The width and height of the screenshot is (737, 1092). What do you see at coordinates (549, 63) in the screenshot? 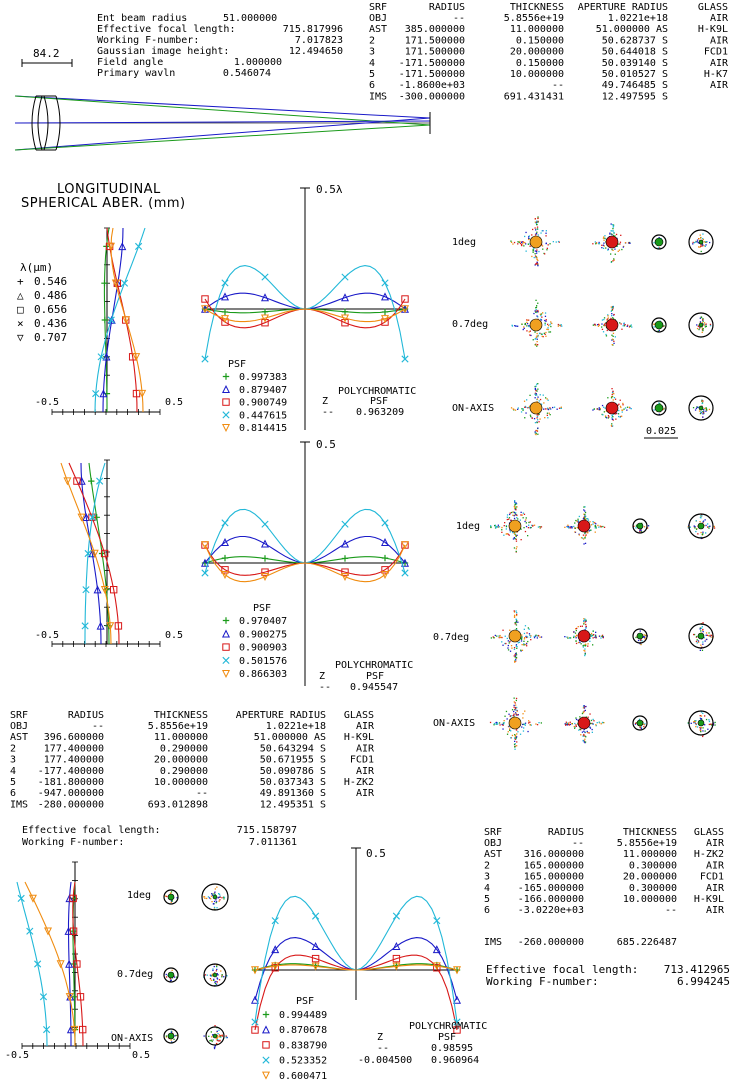
I see `table-row: 4 -171.500000 0.150000 50.039140 S AIR` at bounding box center [549, 63].